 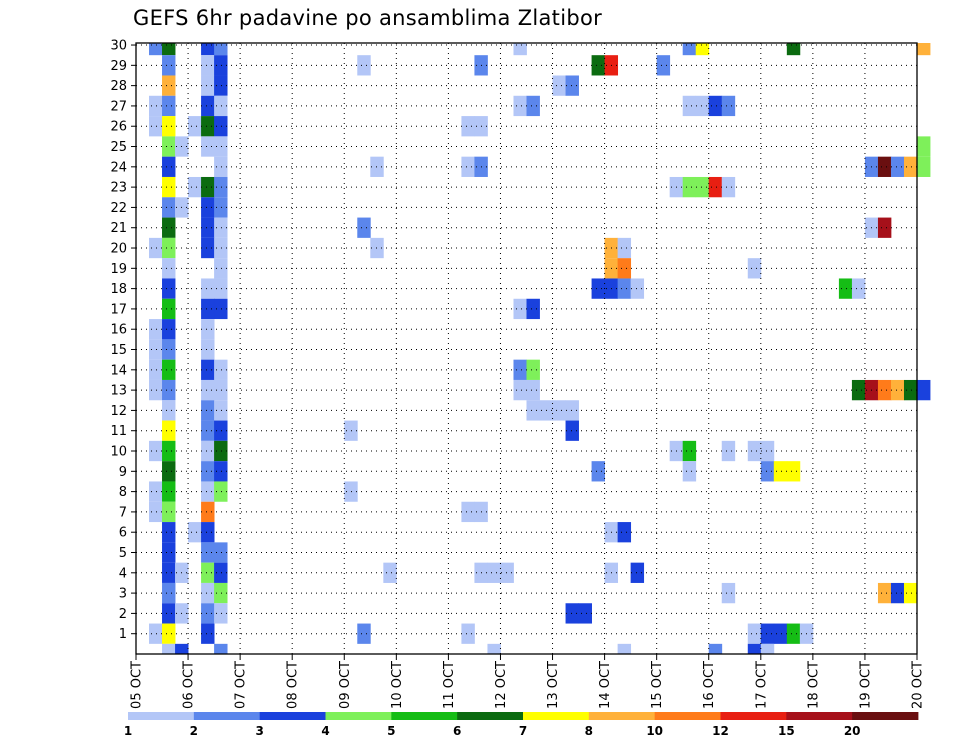 What do you see at coordinates (118, 411) in the screenshot?
I see `y-tick-label: 12` at bounding box center [118, 411].